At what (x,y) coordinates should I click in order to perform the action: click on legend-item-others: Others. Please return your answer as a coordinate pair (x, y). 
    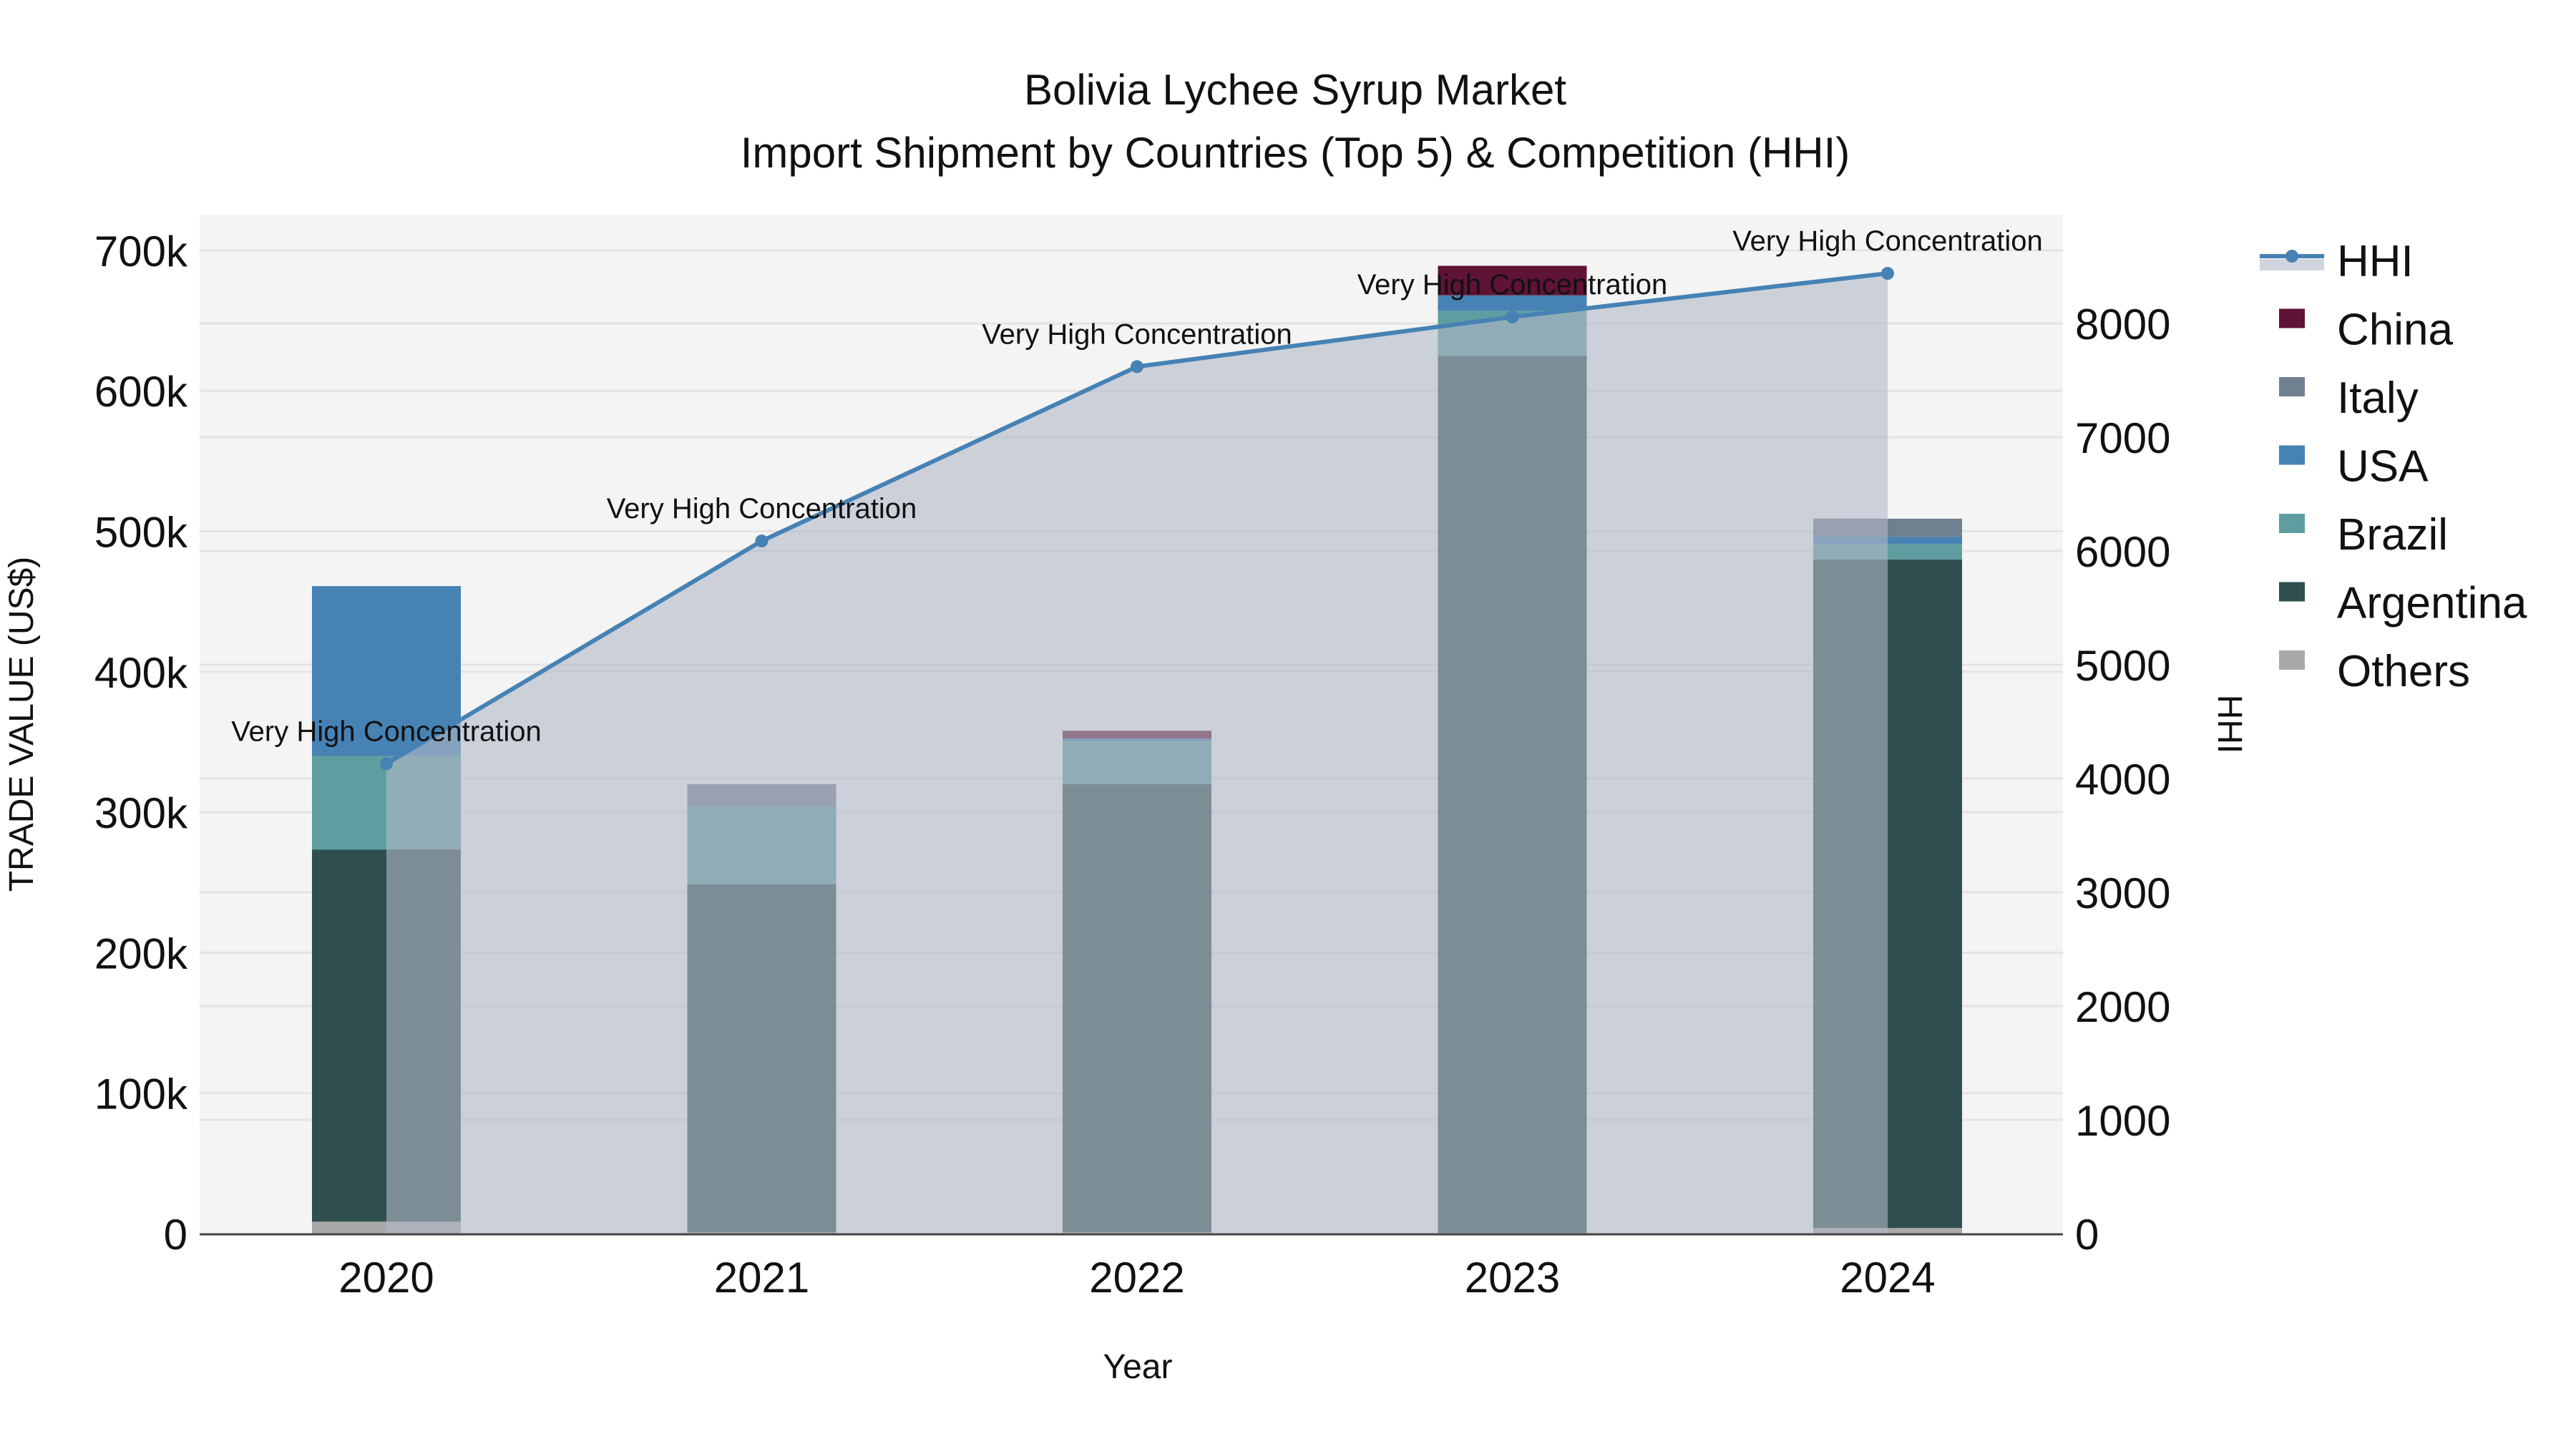
    Looking at the image, I should click on (2374, 671).